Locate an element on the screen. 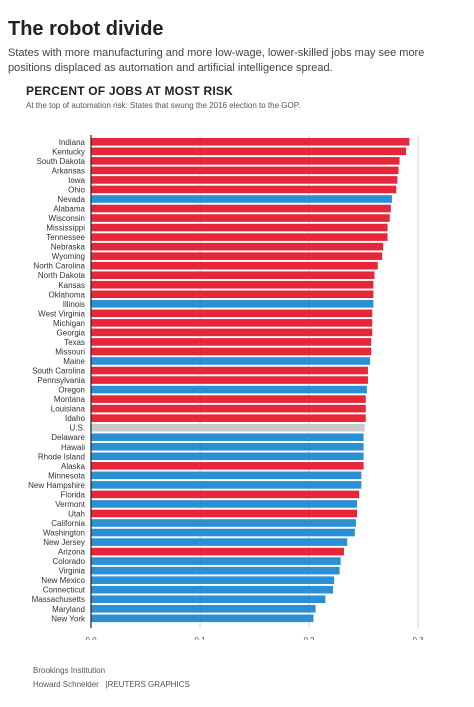 The width and height of the screenshot is (474, 707). category-label: Colorado is located at coordinates (69, 561).